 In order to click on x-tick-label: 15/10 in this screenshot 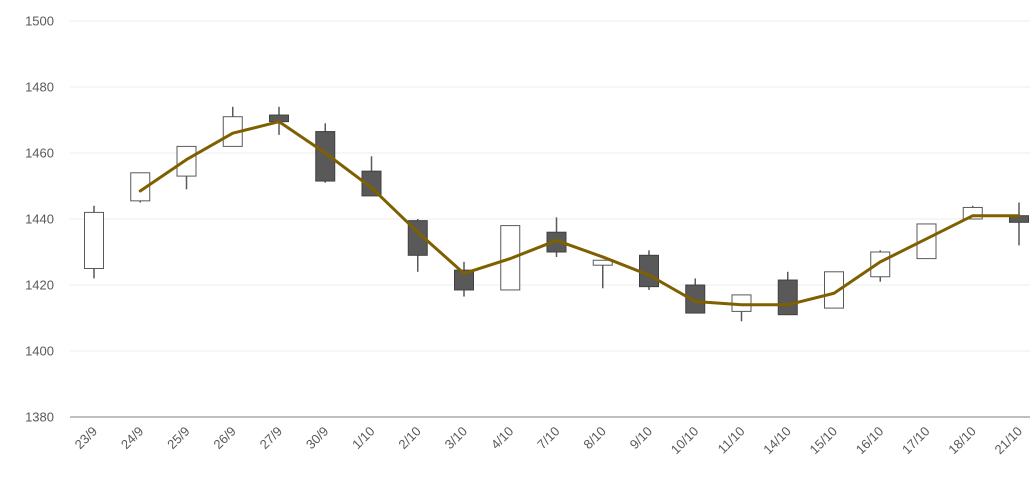, I will do `click(824, 441)`.